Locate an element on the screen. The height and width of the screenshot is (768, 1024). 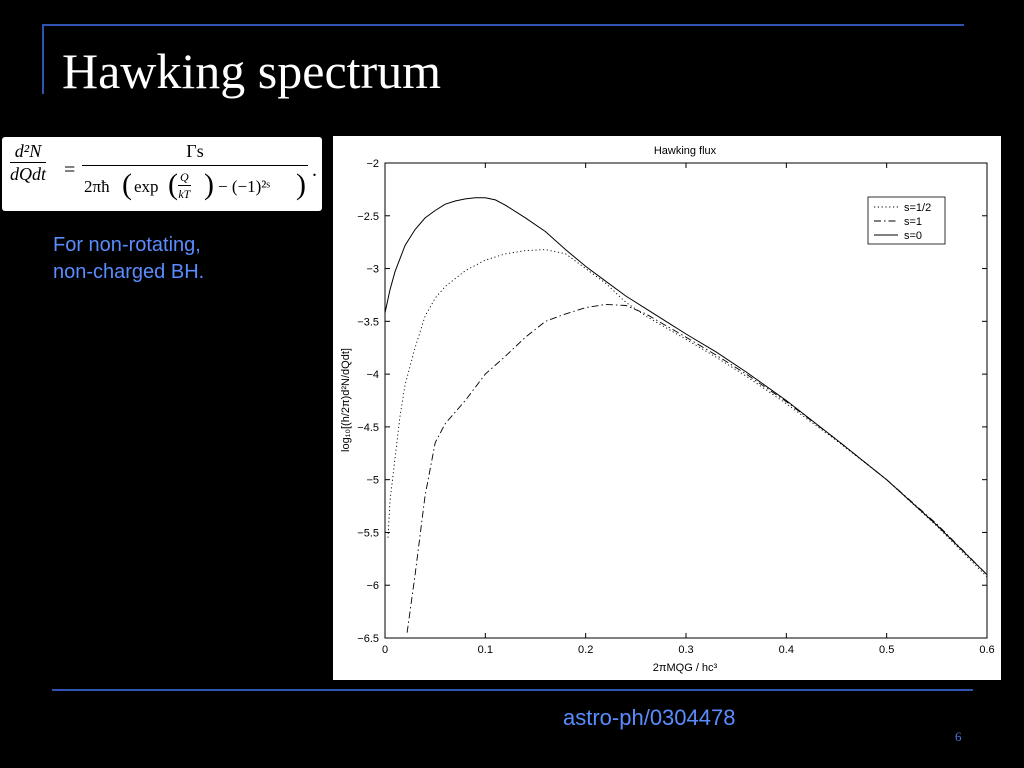
formula-exp: exp is located at coordinates (146, 186).